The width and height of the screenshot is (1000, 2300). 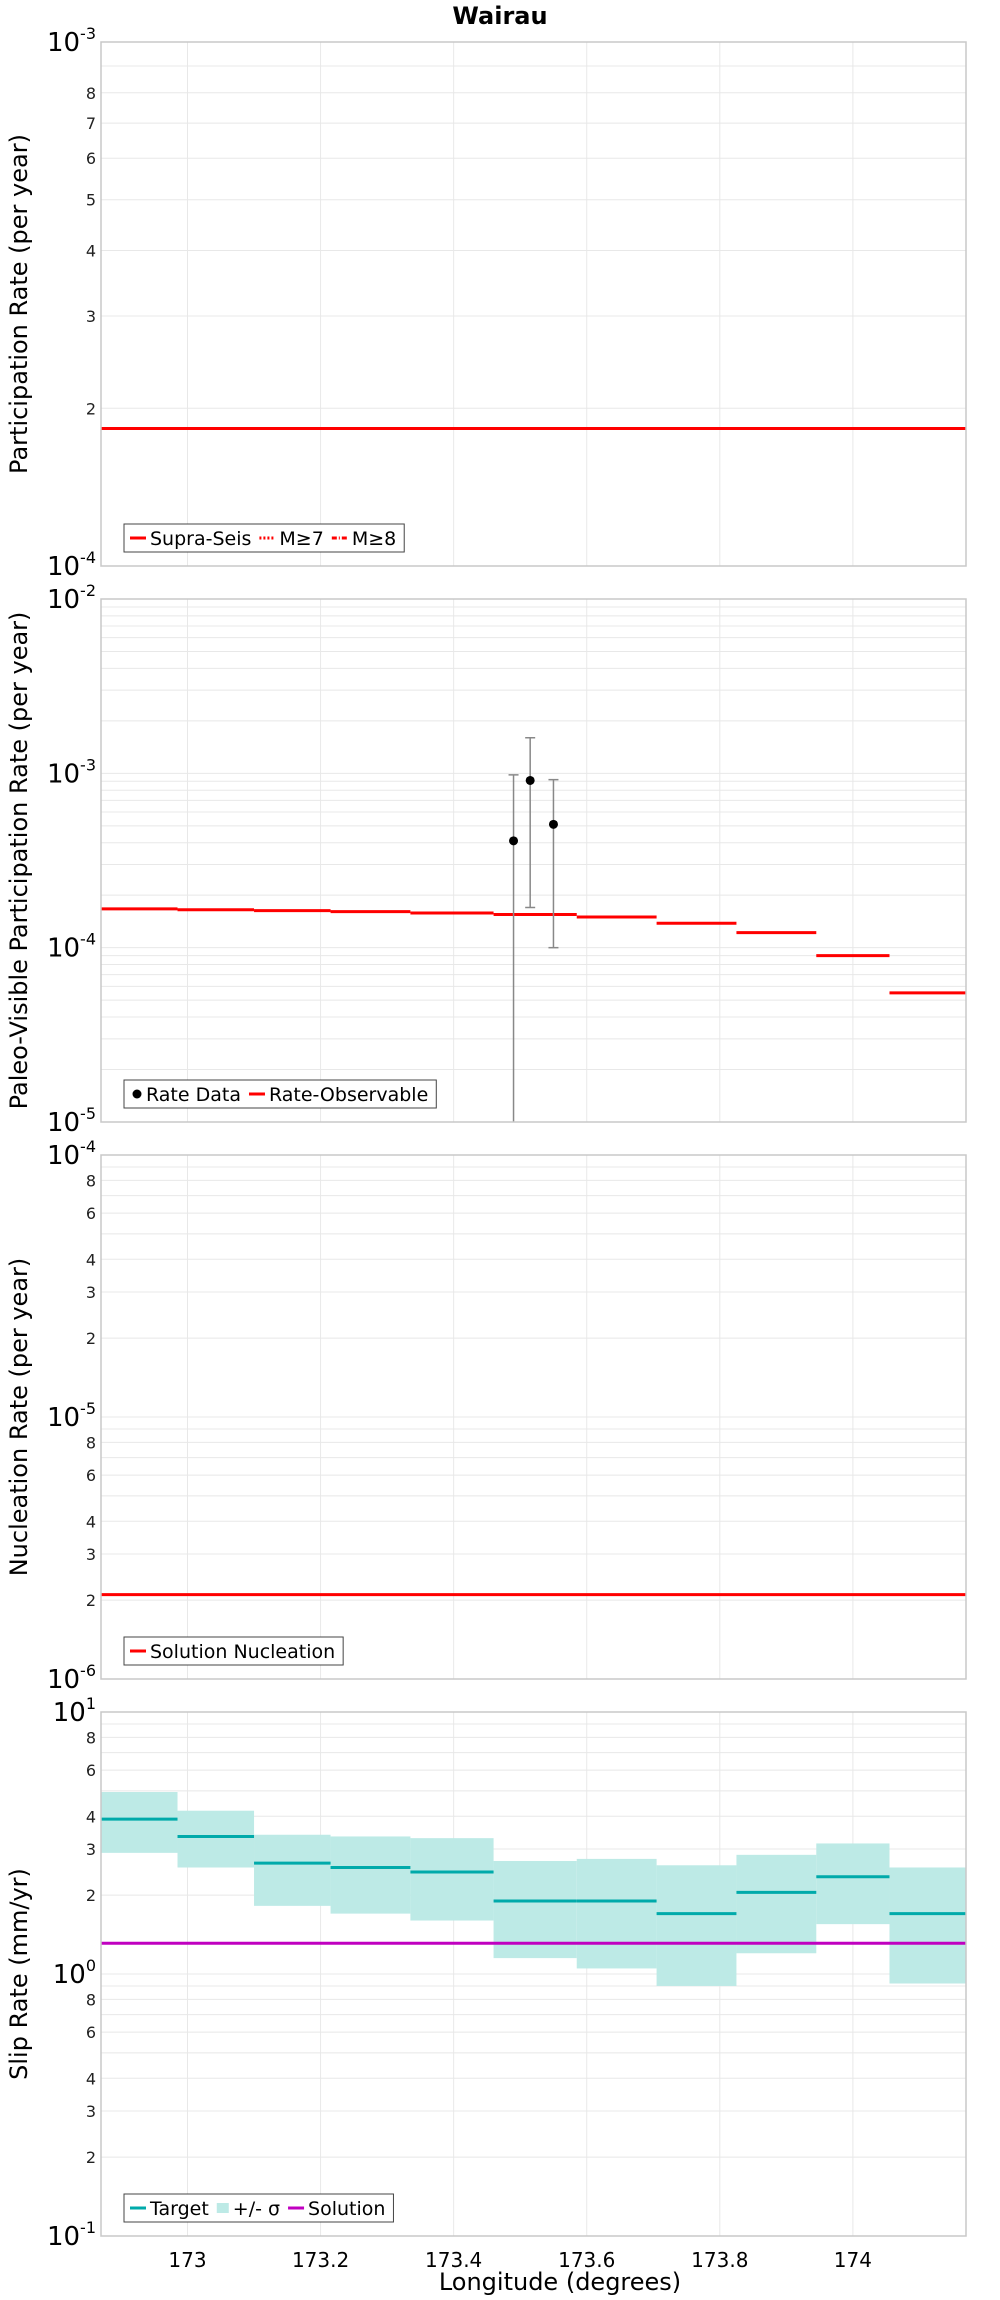 What do you see at coordinates (88, 1670) in the screenshot?
I see `tick-exponent: -6` at bounding box center [88, 1670].